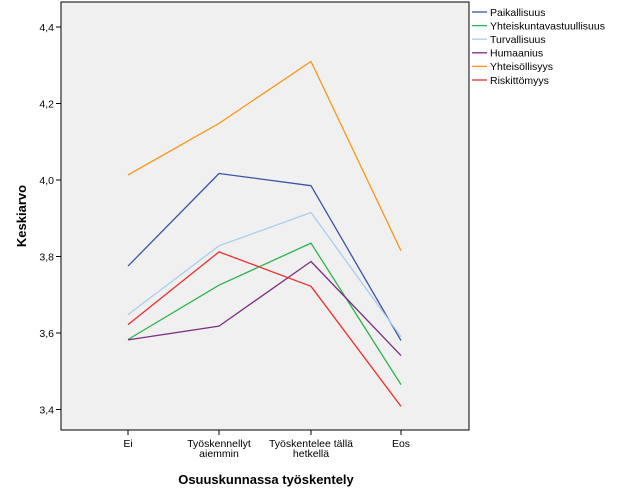 The width and height of the screenshot is (626, 501). I want to click on series-line-riskitt-myys, so click(264, 329).